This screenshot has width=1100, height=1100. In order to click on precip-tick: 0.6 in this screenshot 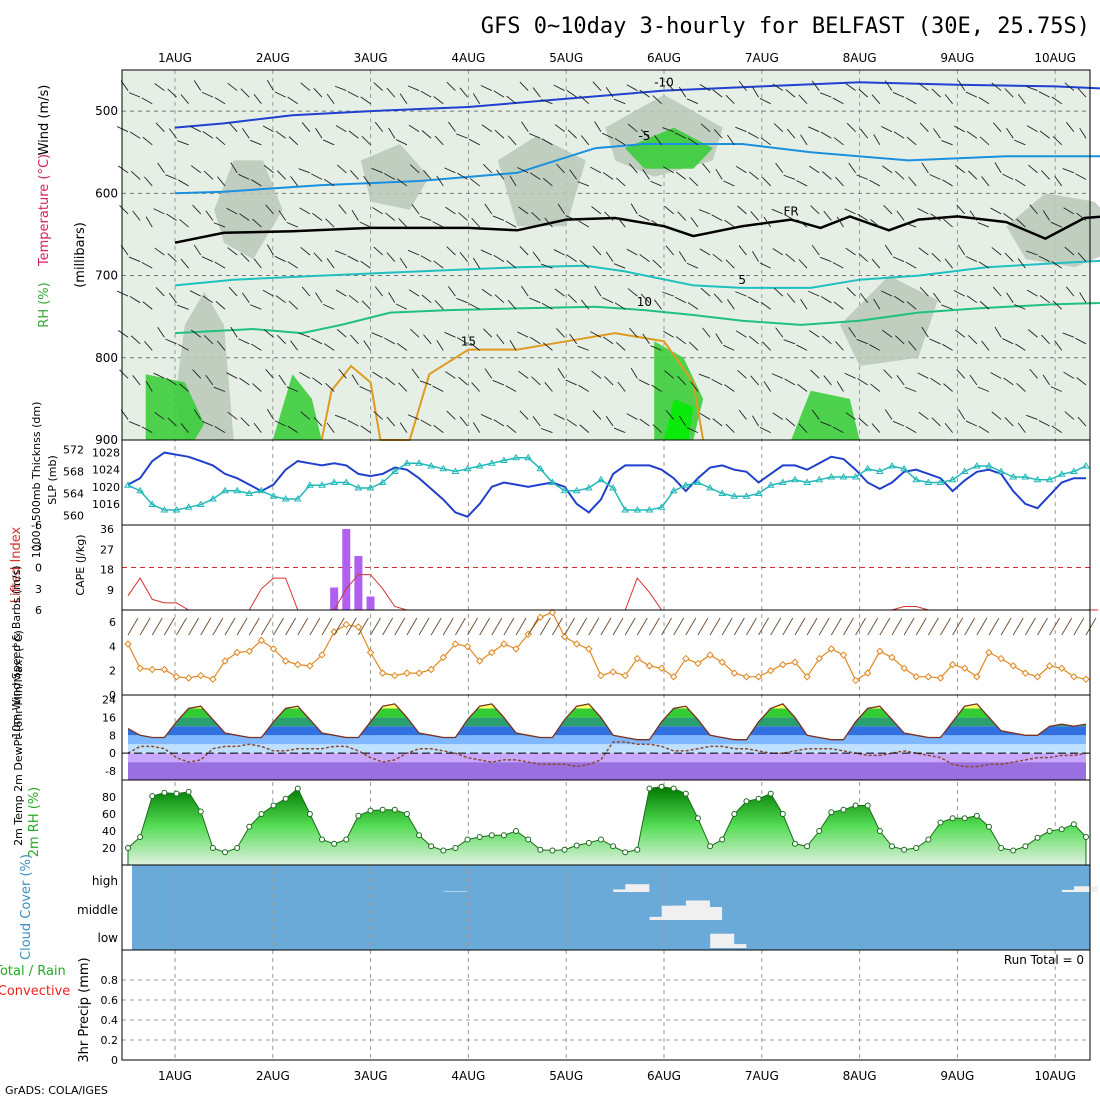, I will do `click(110, 1000)`.